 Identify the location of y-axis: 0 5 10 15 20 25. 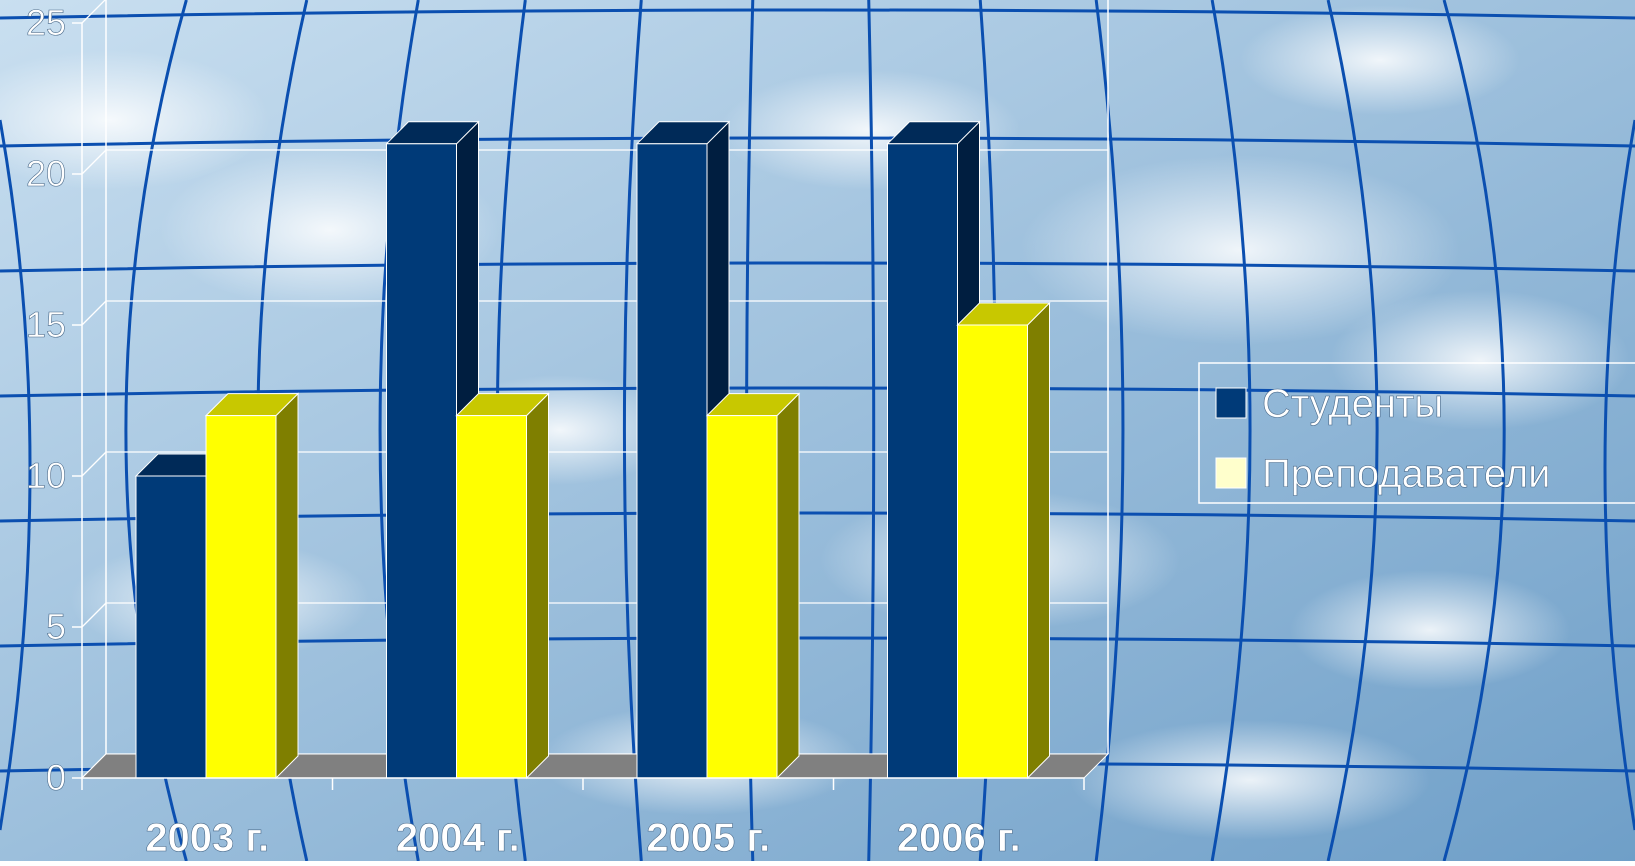
(54, 400).